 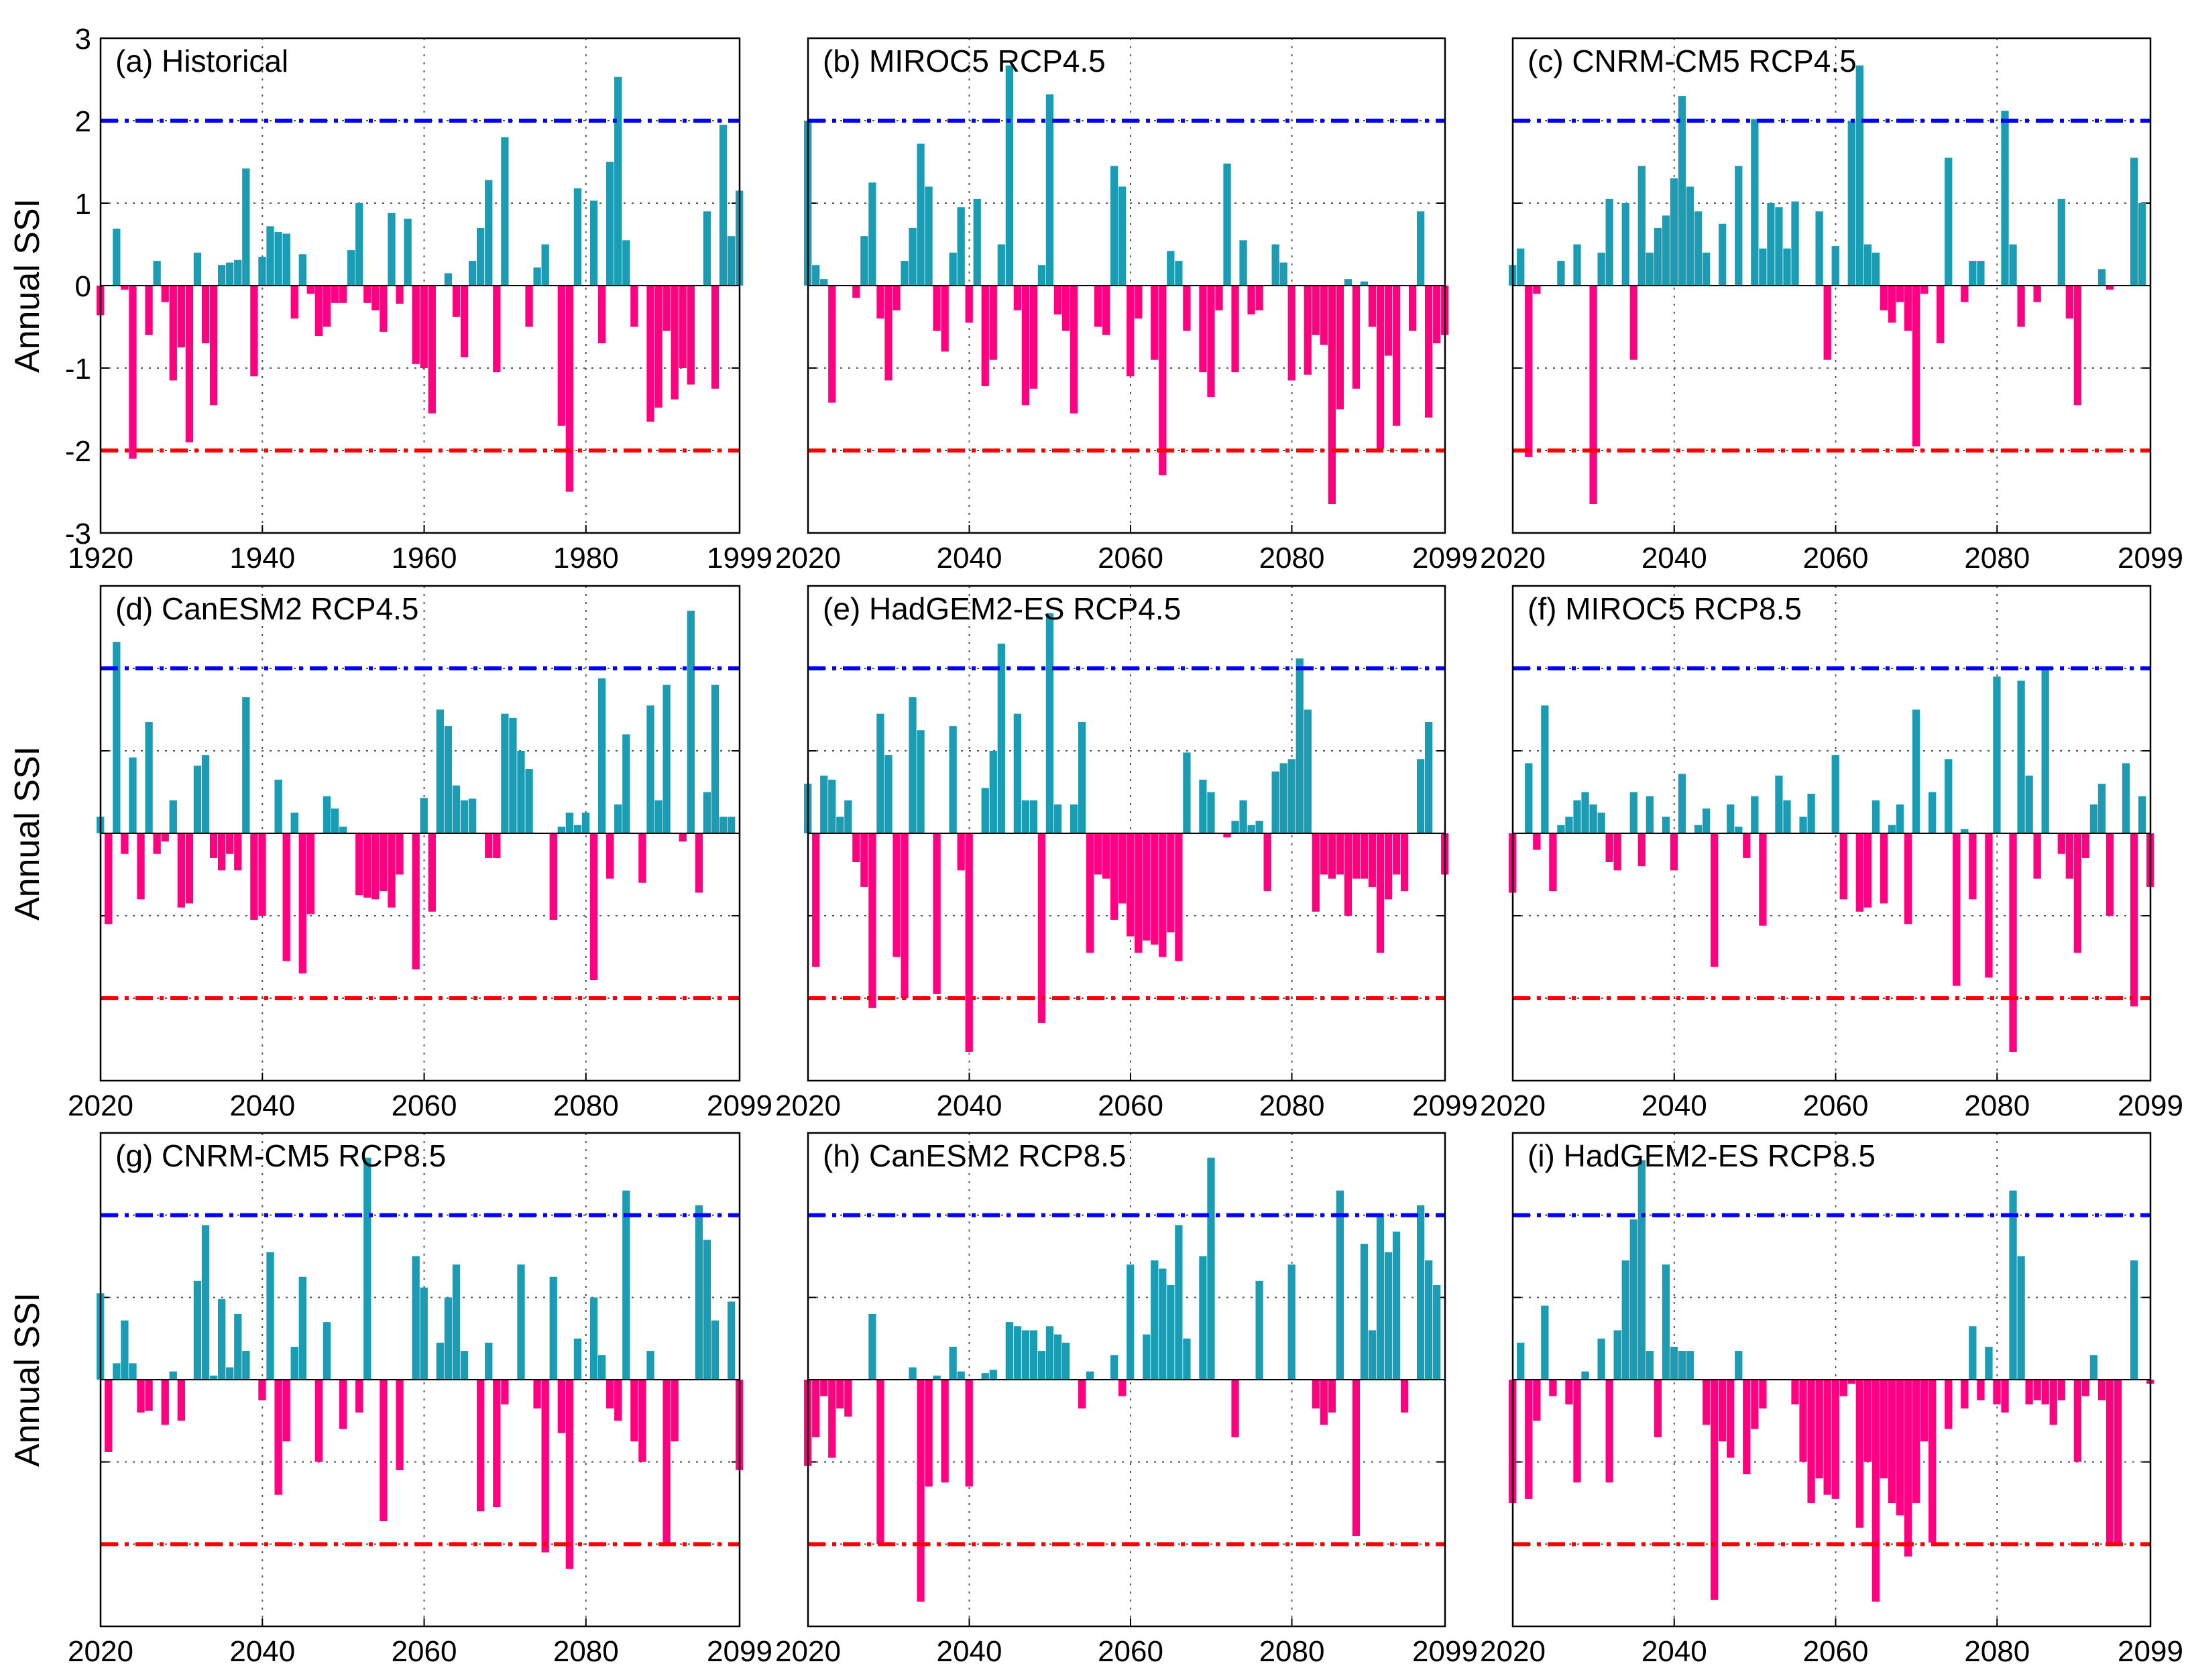 I want to click on x-tick-label: 1999, so click(x=739, y=558).